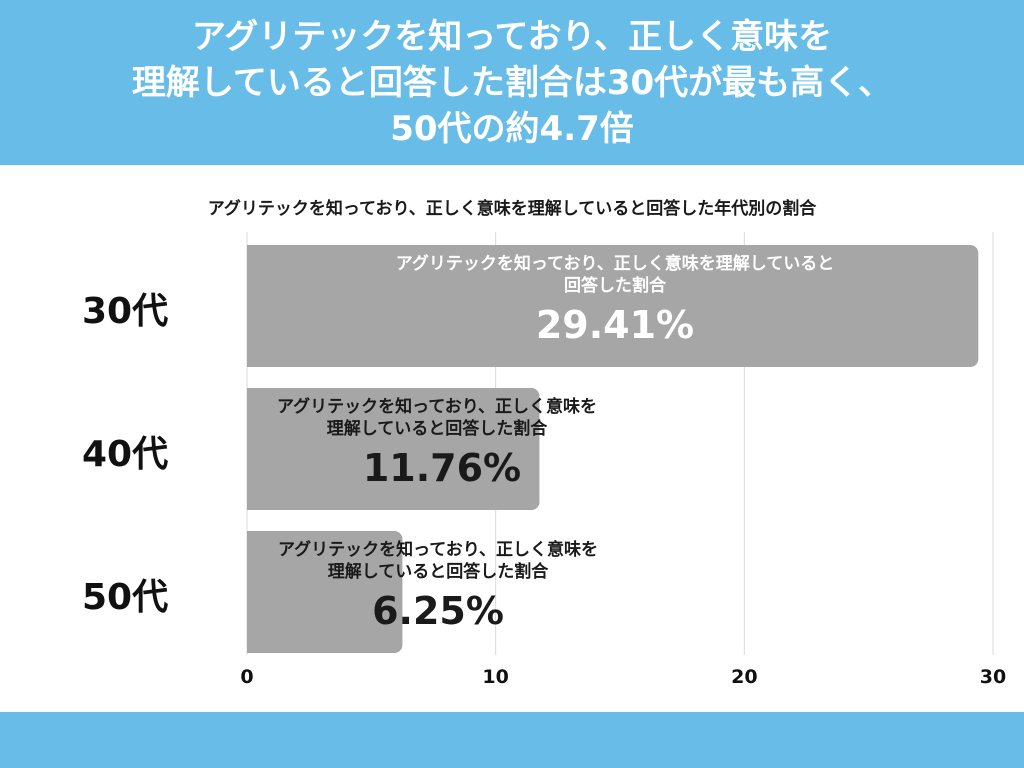 The width and height of the screenshot is (1024, 768). I want to click on category-label-30代: 30代, so click(125, 311).